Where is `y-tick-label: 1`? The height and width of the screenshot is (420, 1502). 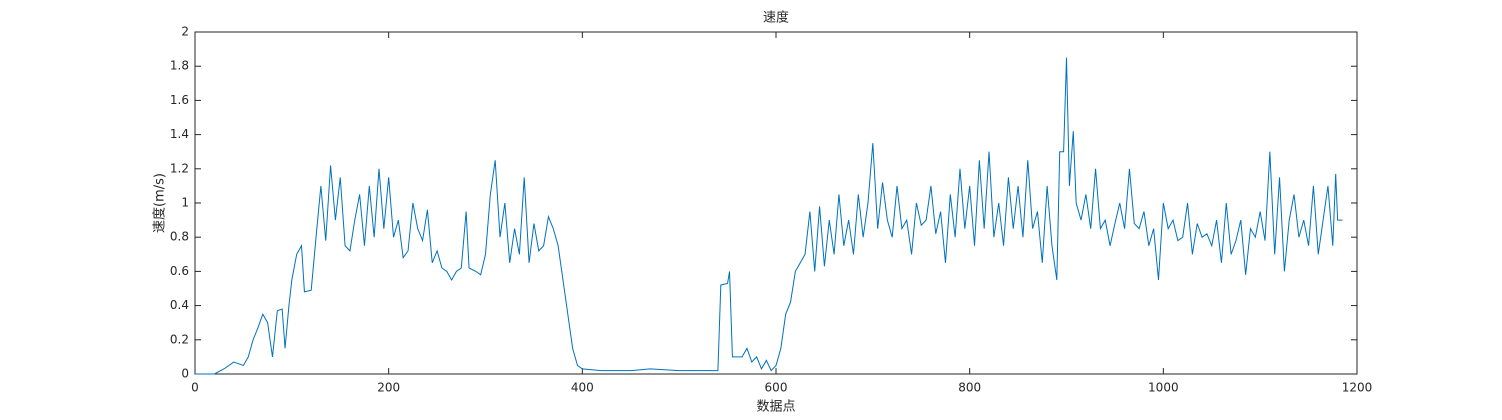 y-tick-label: 1 is located at coordinates (185, 203).